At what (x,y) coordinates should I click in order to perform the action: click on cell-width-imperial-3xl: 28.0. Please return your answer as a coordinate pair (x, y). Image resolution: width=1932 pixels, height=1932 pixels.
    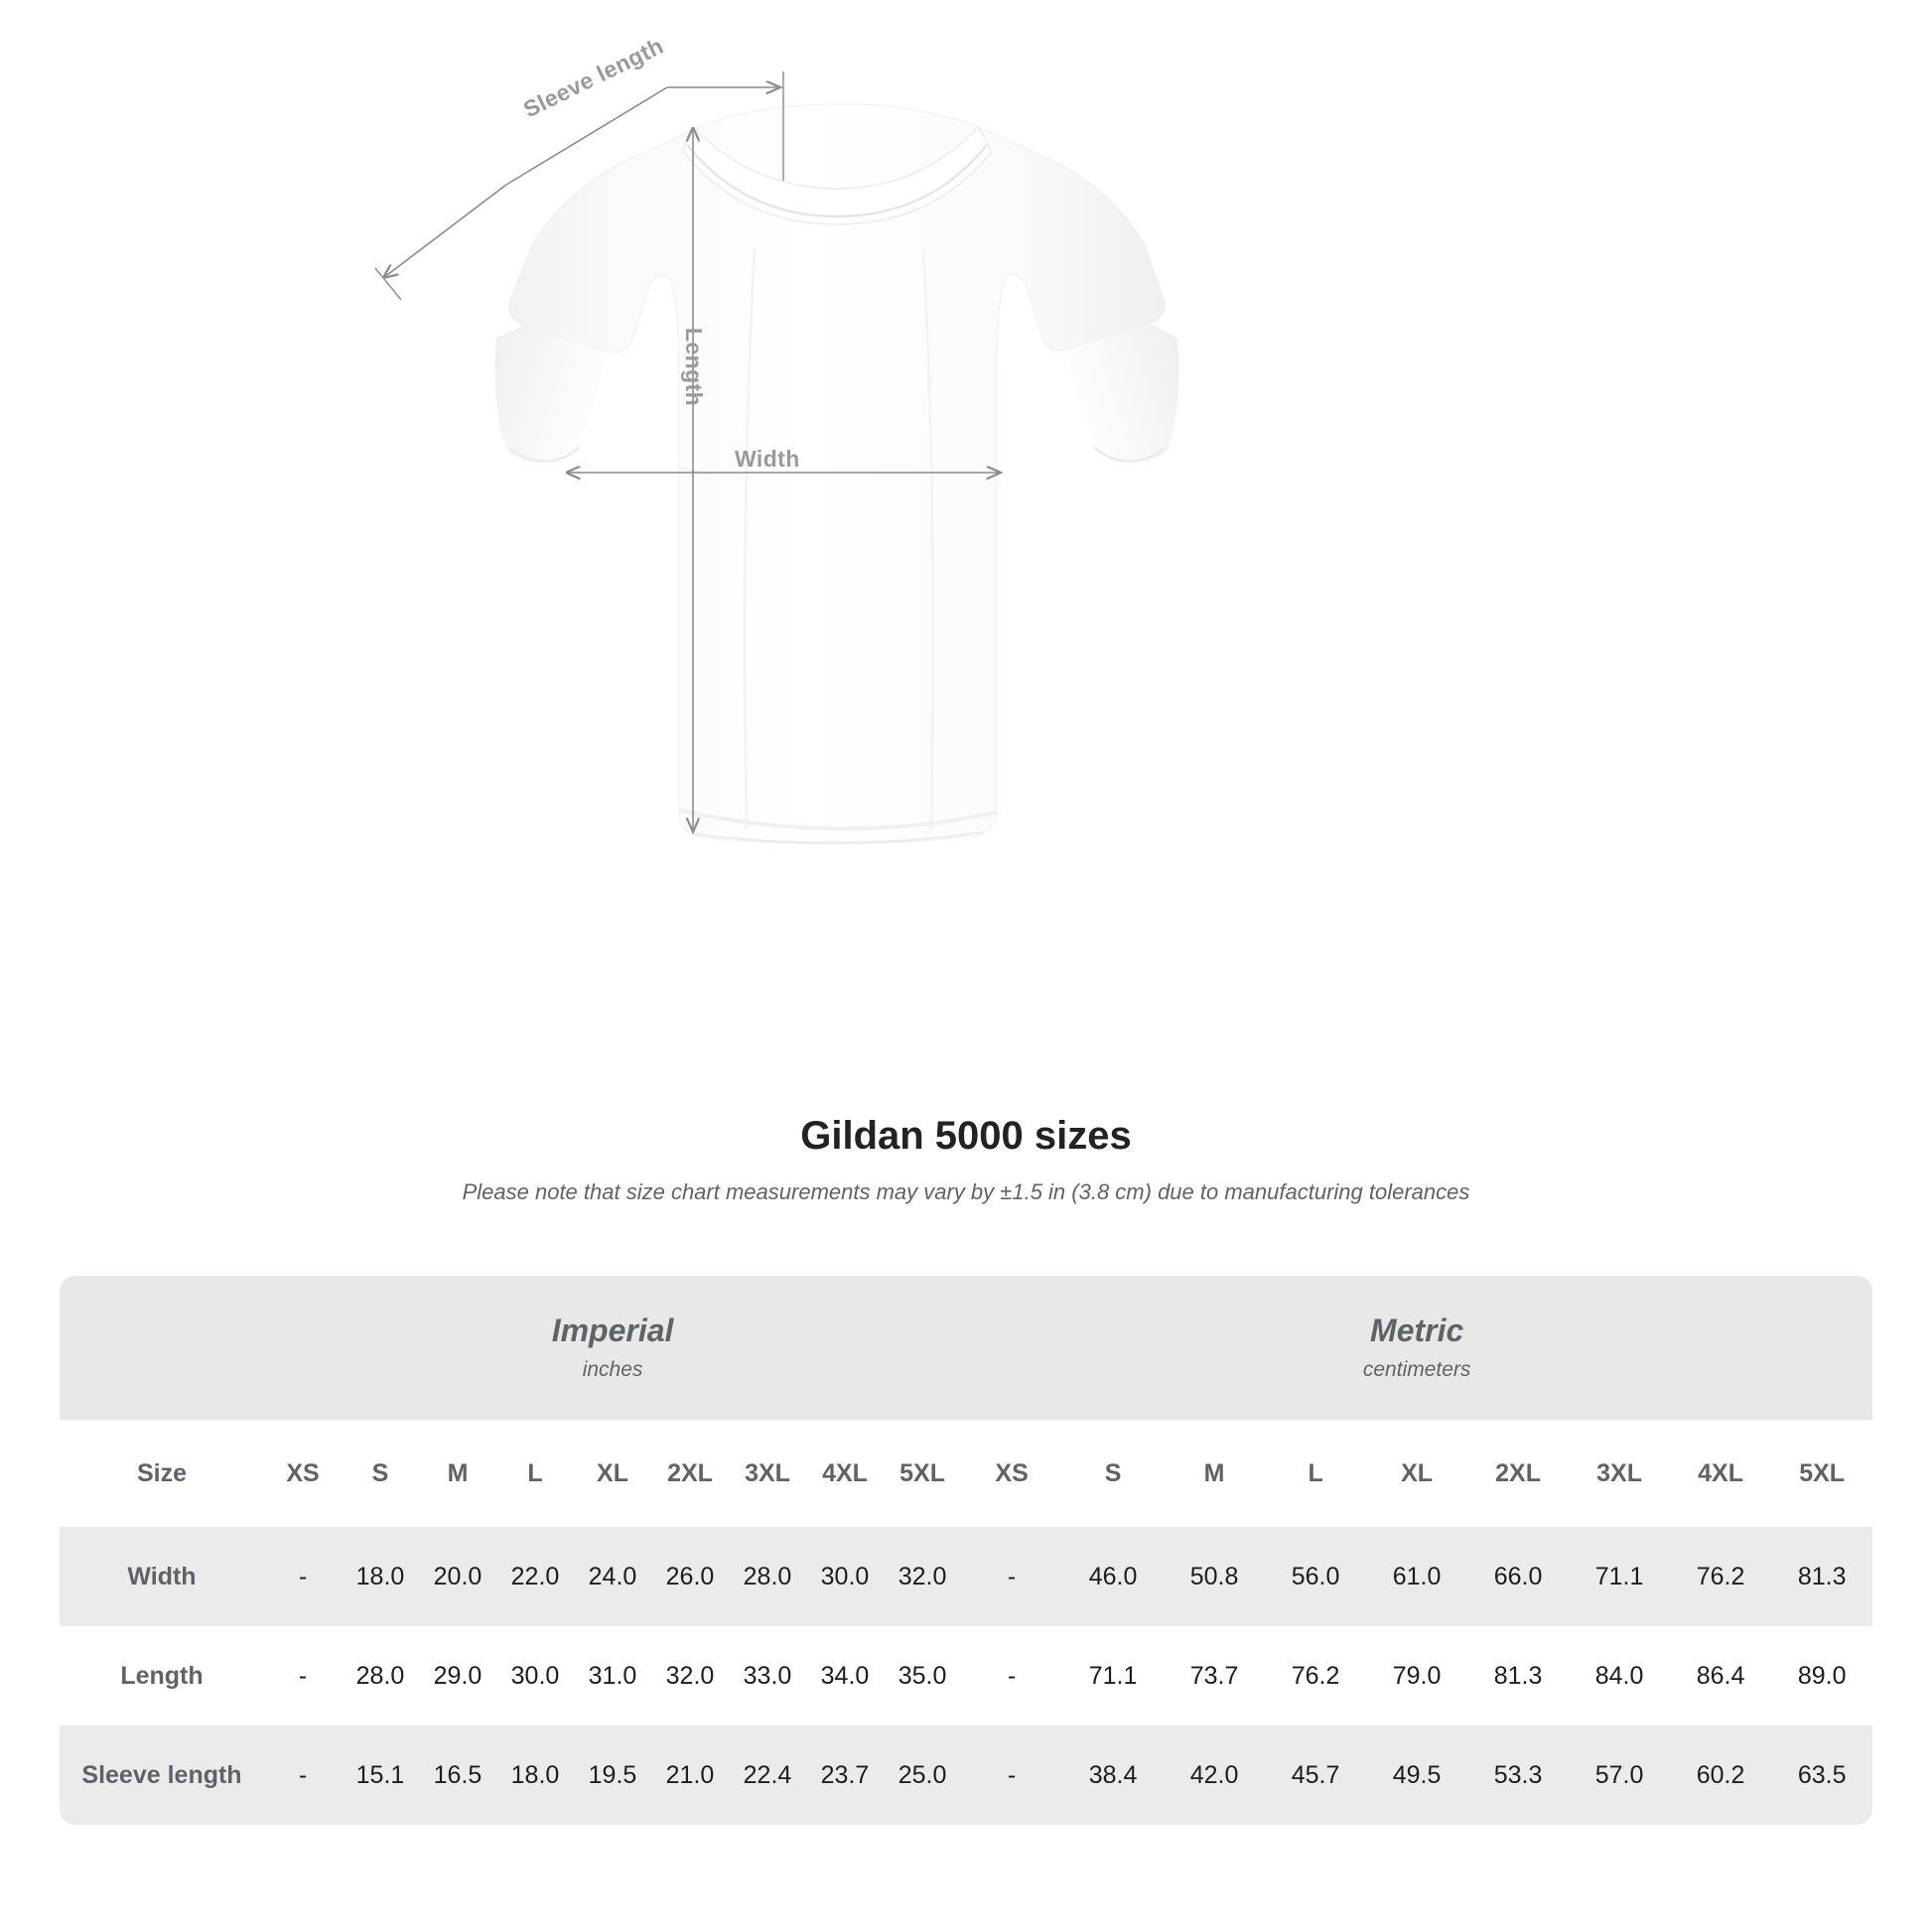
    Looking at the image, I should click on (768, 1576).